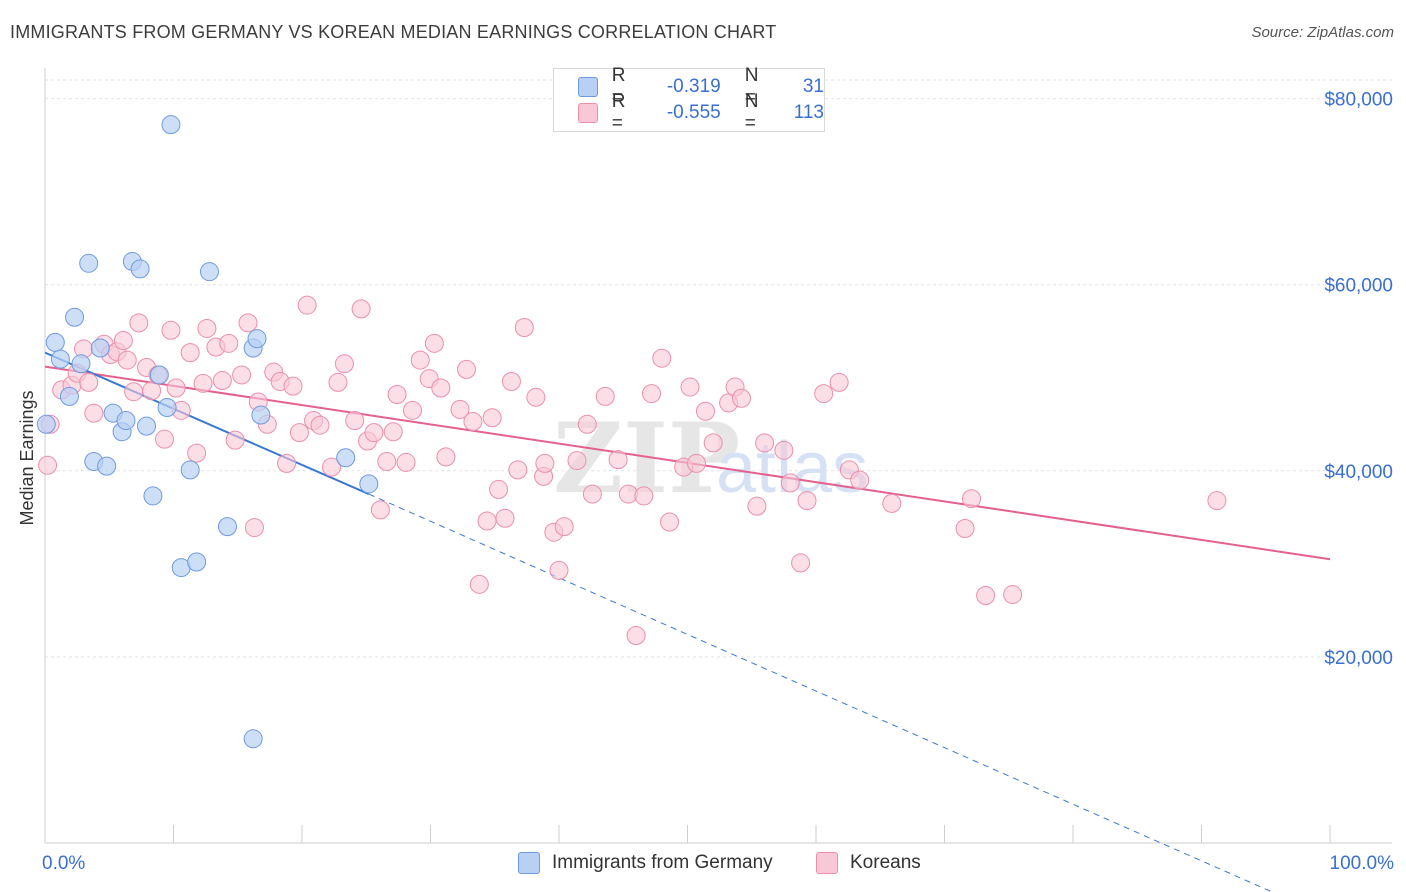 The height and width of the screenshot is (892, 1406). What do you see at coordinates (693, 112) in the screenshot?
I see `legend-r-value: -0.555` at bounding box center [693, 112].